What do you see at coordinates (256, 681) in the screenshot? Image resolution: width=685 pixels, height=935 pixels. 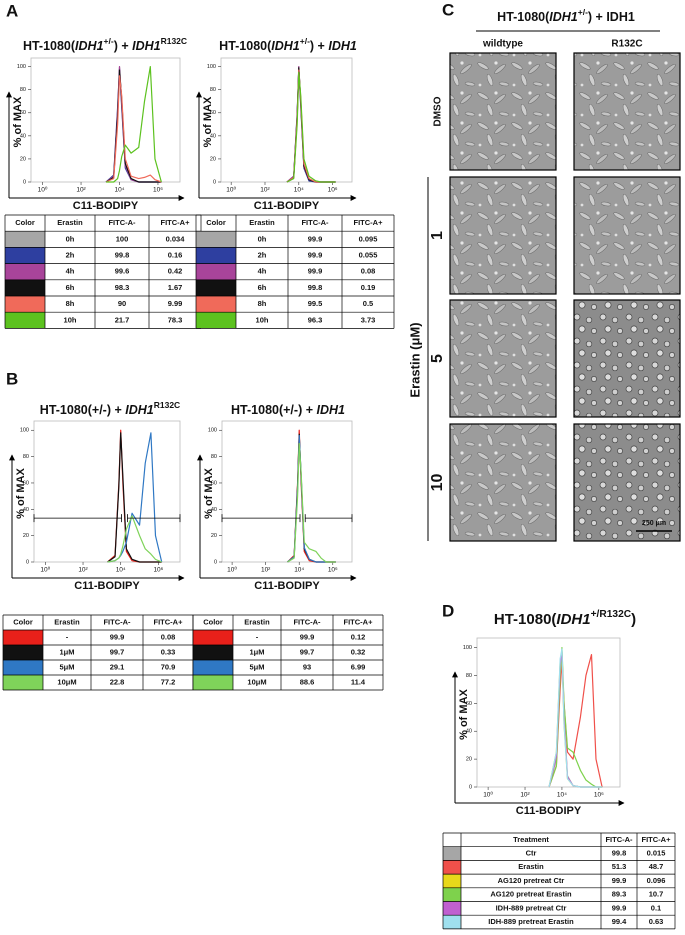 I see `table-cell: 10μM` at bounding box center [256, 681].